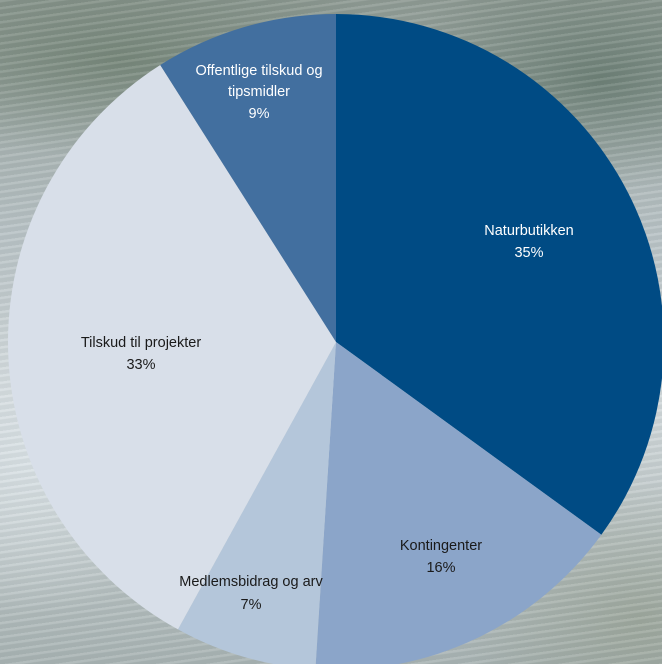  What do you see at coordinates (248, 178) in the screenshot?
I see `pie-slice-offentlige-tilskud-og-tipsmidler` at bounding box center [248, 178].